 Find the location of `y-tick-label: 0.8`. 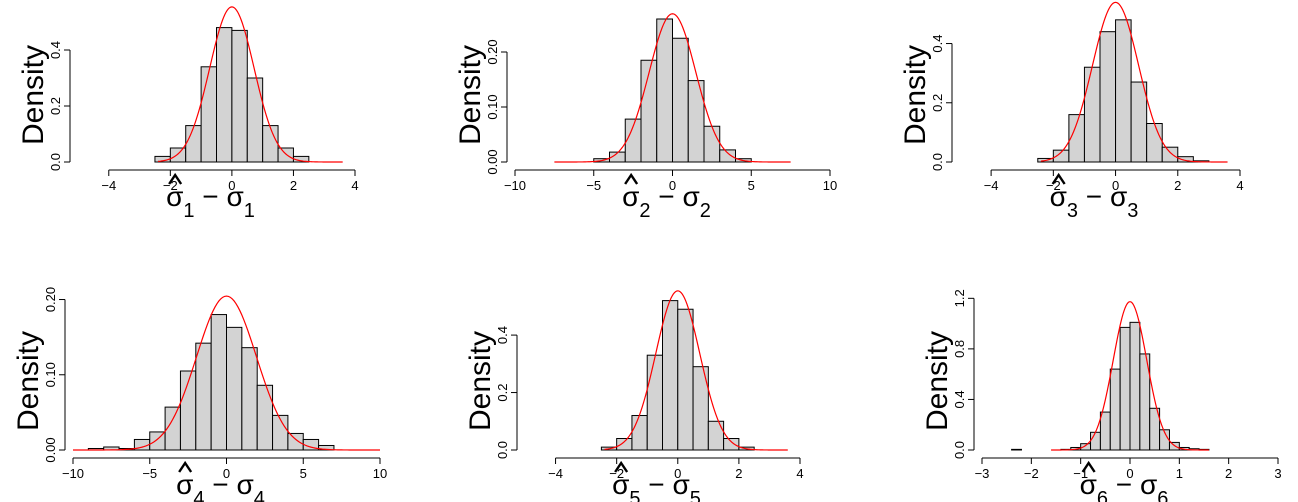

y-tick-label: 0.8 is located at coordinates (959, 349).